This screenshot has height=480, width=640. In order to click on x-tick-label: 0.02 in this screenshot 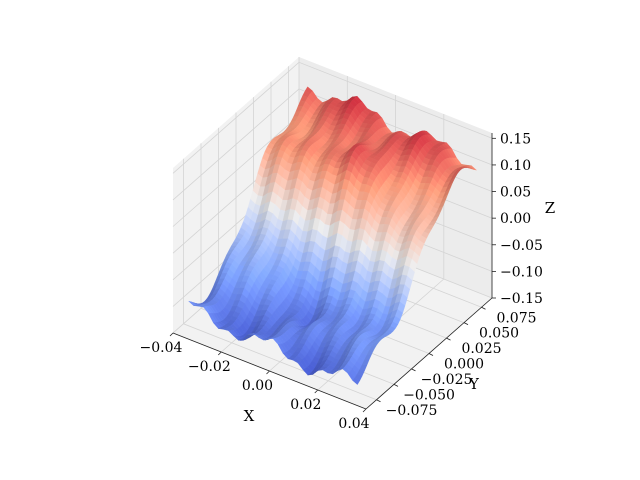, I will do `click(305, 405)`.